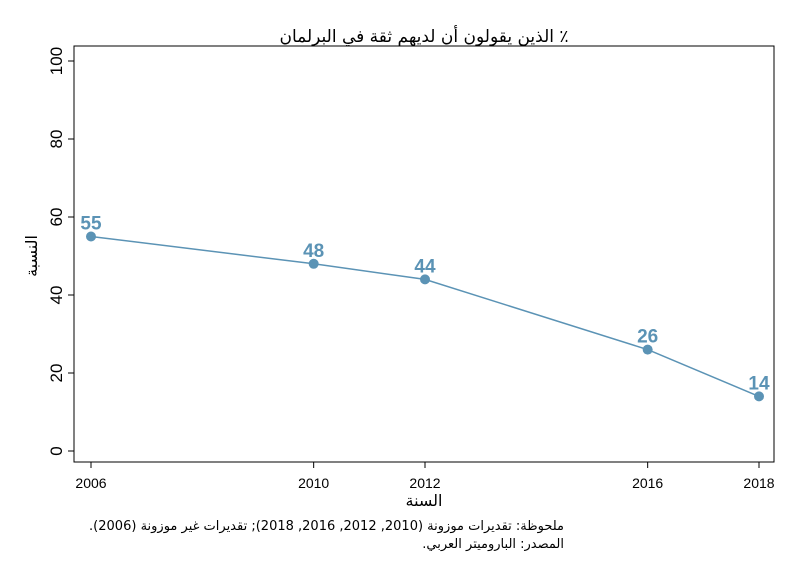  Describe the element at coordinates (31, 256) in the screenshot. I see `y-axis-label: النسبة` at that location.